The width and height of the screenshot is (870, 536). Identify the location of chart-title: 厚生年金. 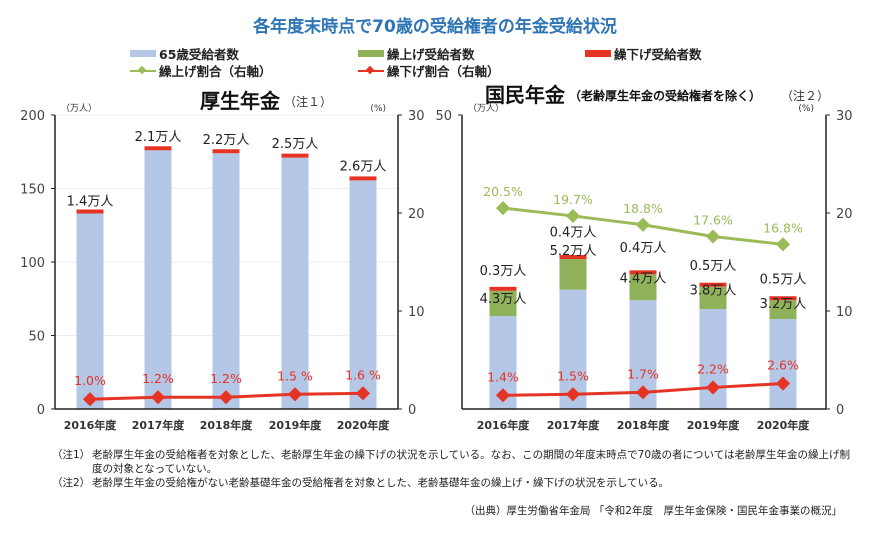
(240, 101).